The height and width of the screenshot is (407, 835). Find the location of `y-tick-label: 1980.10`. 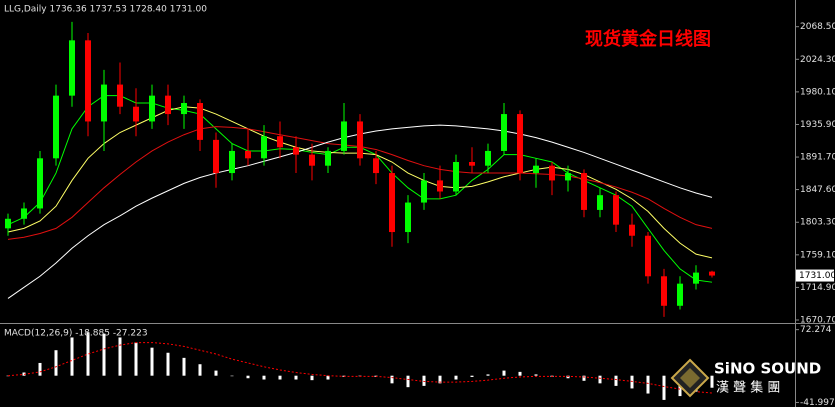

y-tick-label: 1980.10 is located at coordinates (817, 92).